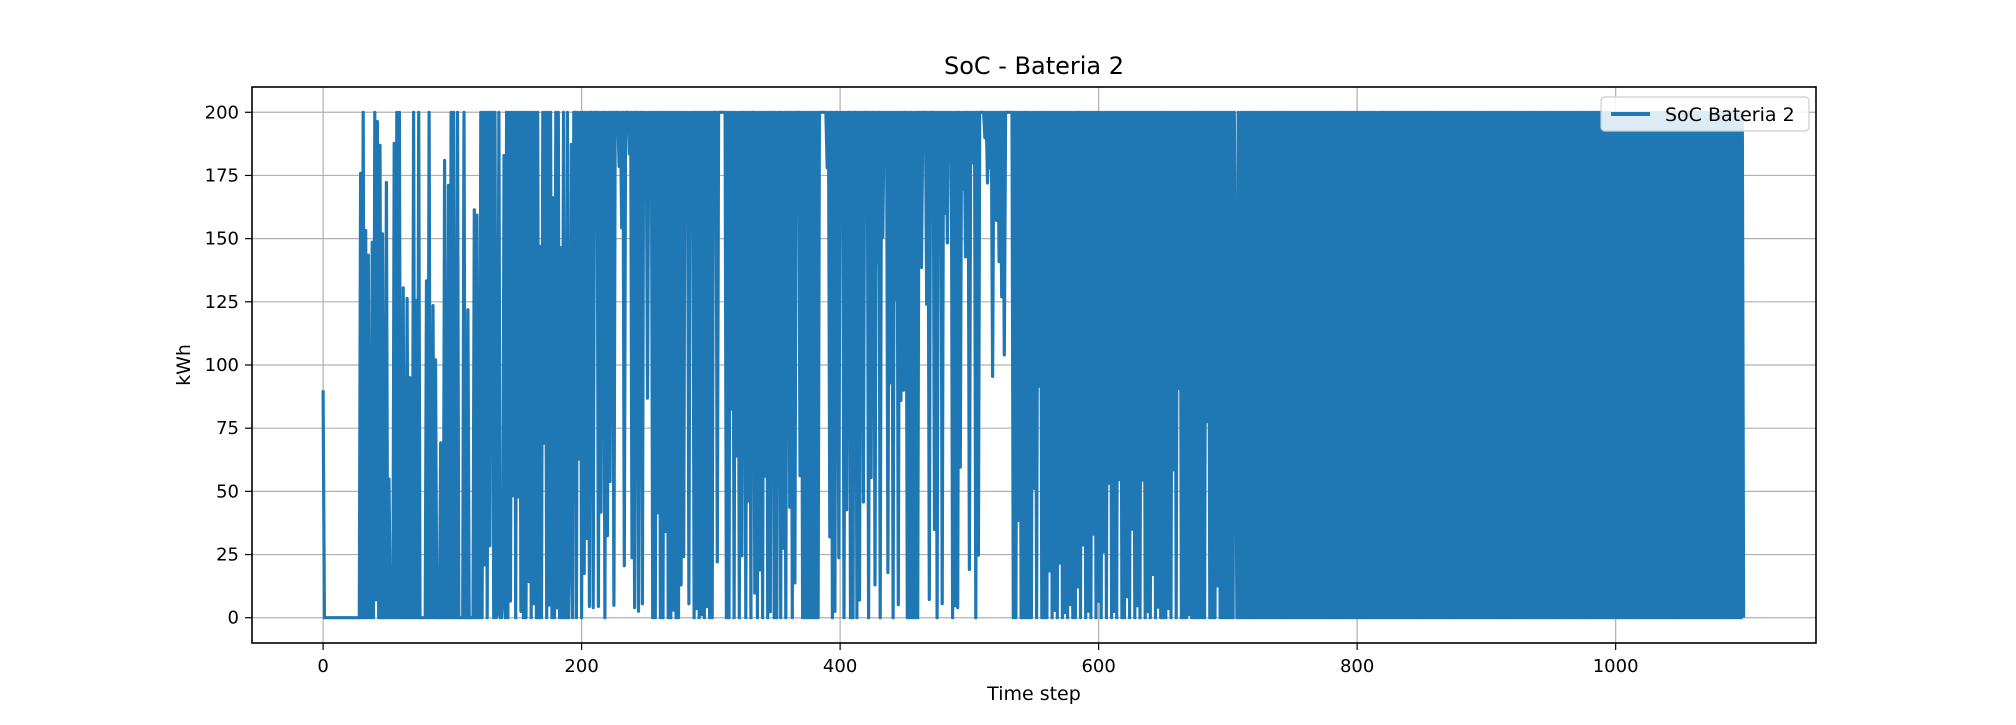 The width and height of the screenshot is (2016, 725). Describe the element at coordinates (222, 175) in the screenshot. I see `y-tick-label: 175` at that location.